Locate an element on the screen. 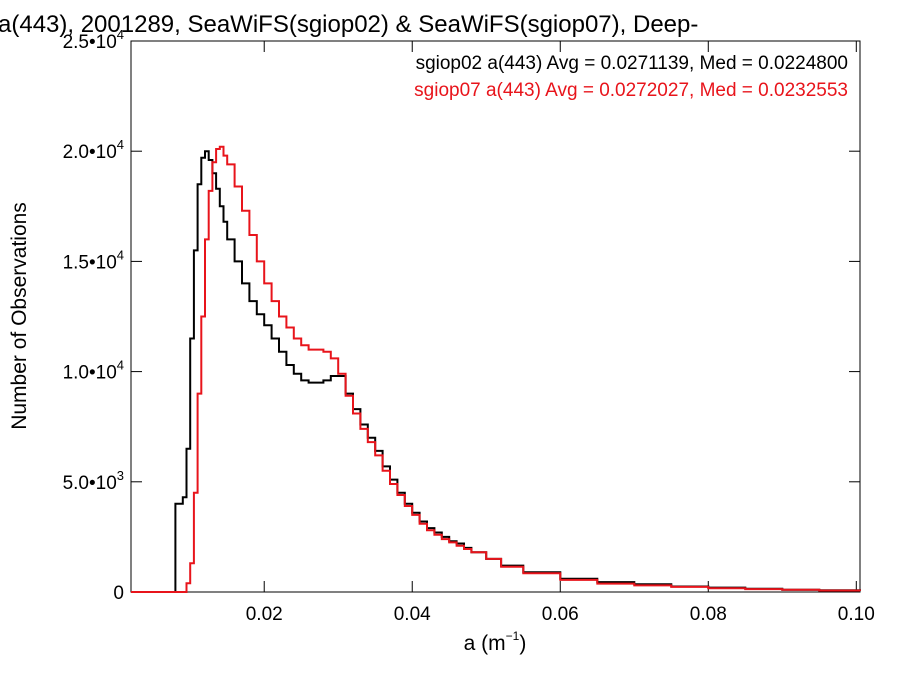 The height and width of the screenshot is (675, 900). x-tick-label: 0.04 is located at coordinates (412, 614).